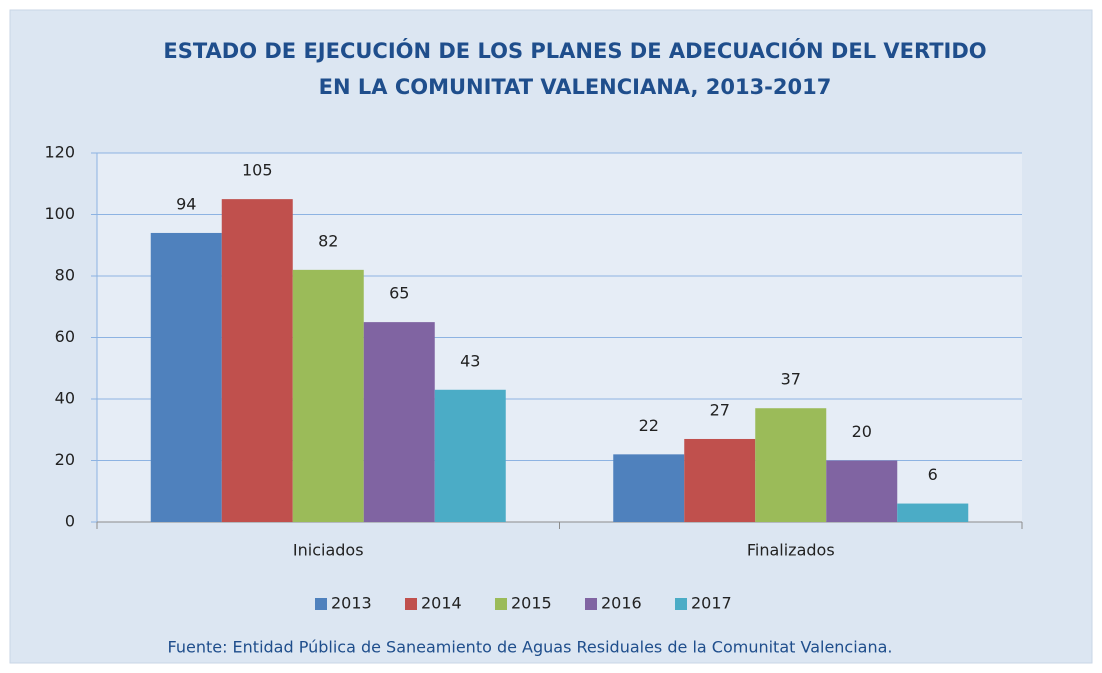 The height and width of the screenshot is (673, 1102). Describe the element at coordinates (65, 275) in the screenshot. I see `y-tick-label: 80` at that location.